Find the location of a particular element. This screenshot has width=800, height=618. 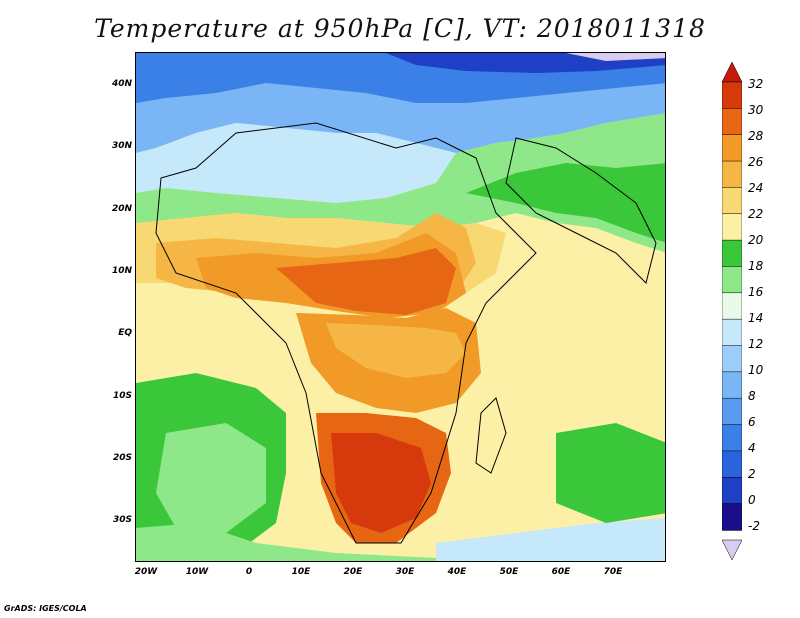

colorbar-label-6: 6 is located at coordinates (752, 422).